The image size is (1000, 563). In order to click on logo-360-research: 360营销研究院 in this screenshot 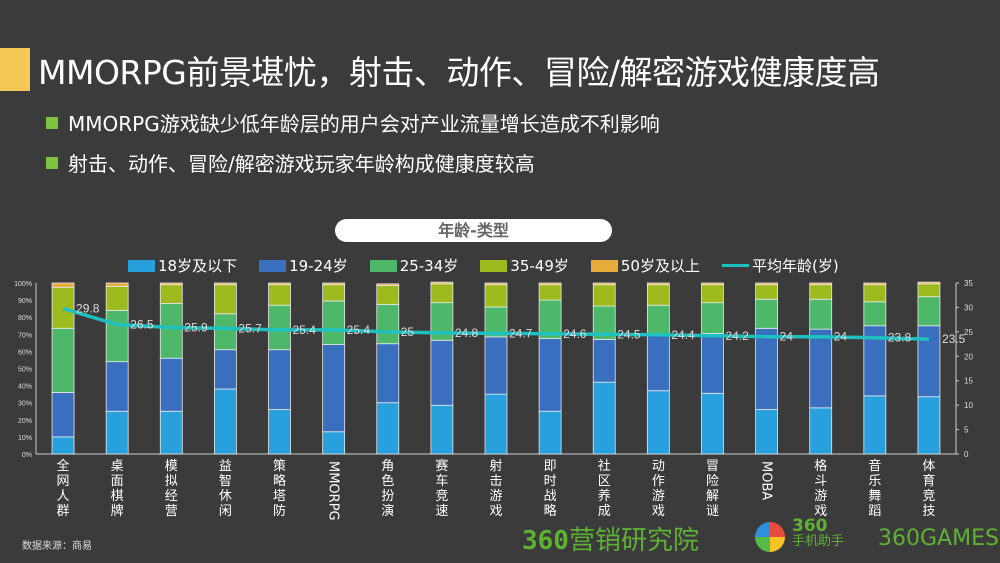, I will do `click(610, 538)`.